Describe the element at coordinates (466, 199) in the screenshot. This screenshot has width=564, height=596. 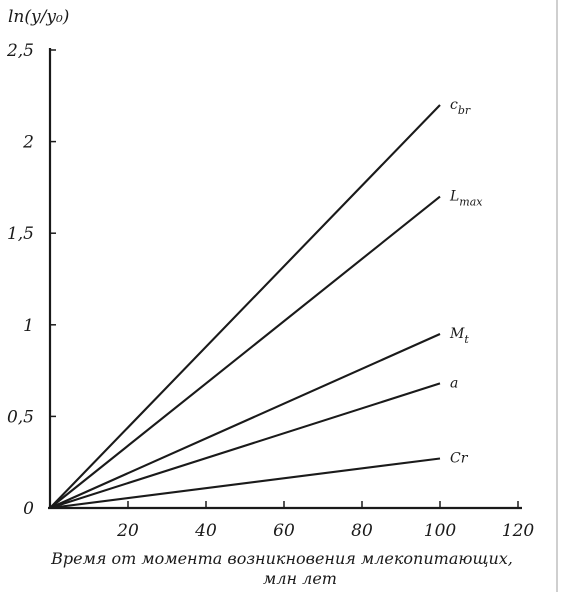
I see `series-label-L_max: Lmax` at that location.